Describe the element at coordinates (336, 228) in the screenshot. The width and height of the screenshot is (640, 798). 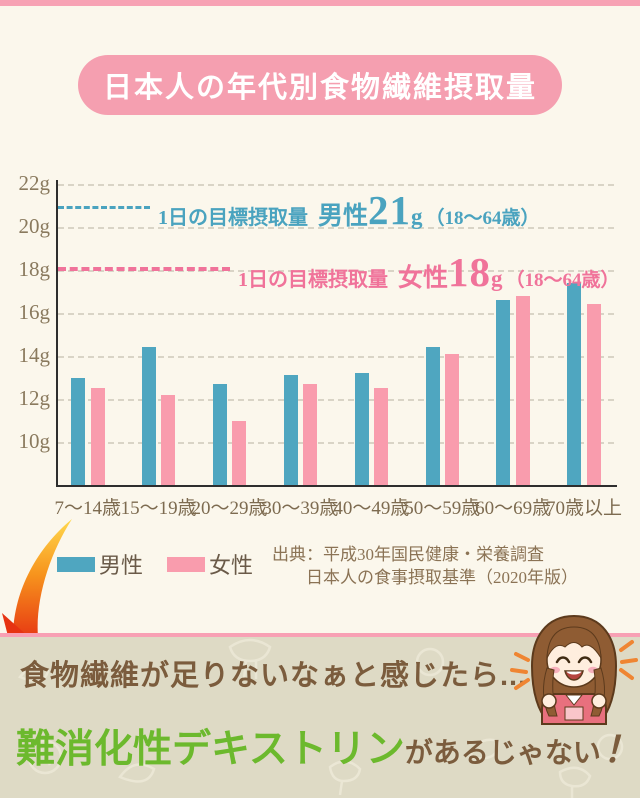
I see `gridline-20g` at that location.